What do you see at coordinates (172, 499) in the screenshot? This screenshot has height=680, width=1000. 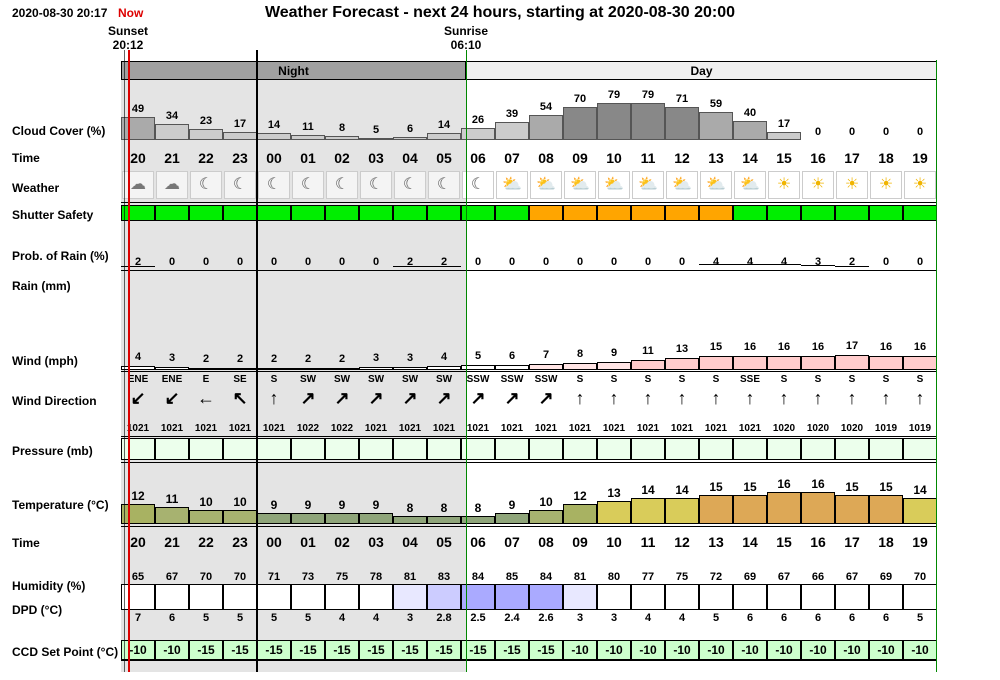 I see `temperature-value: 11` at bounding box center [172, 499].